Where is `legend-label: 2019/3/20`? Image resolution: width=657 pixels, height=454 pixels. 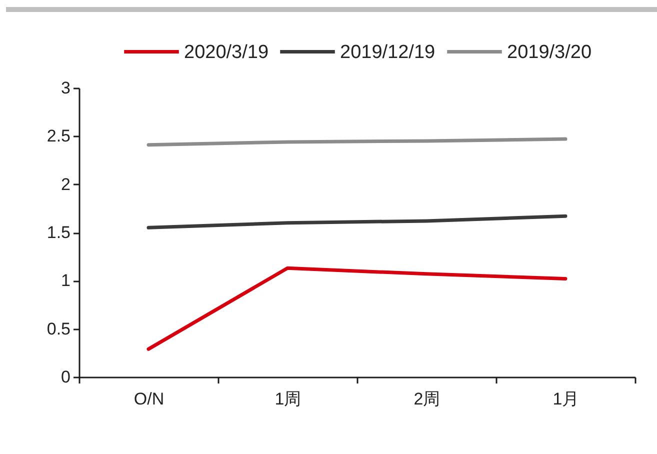
legend-label: 2019/3/20 is located at coordinates (549, 52).